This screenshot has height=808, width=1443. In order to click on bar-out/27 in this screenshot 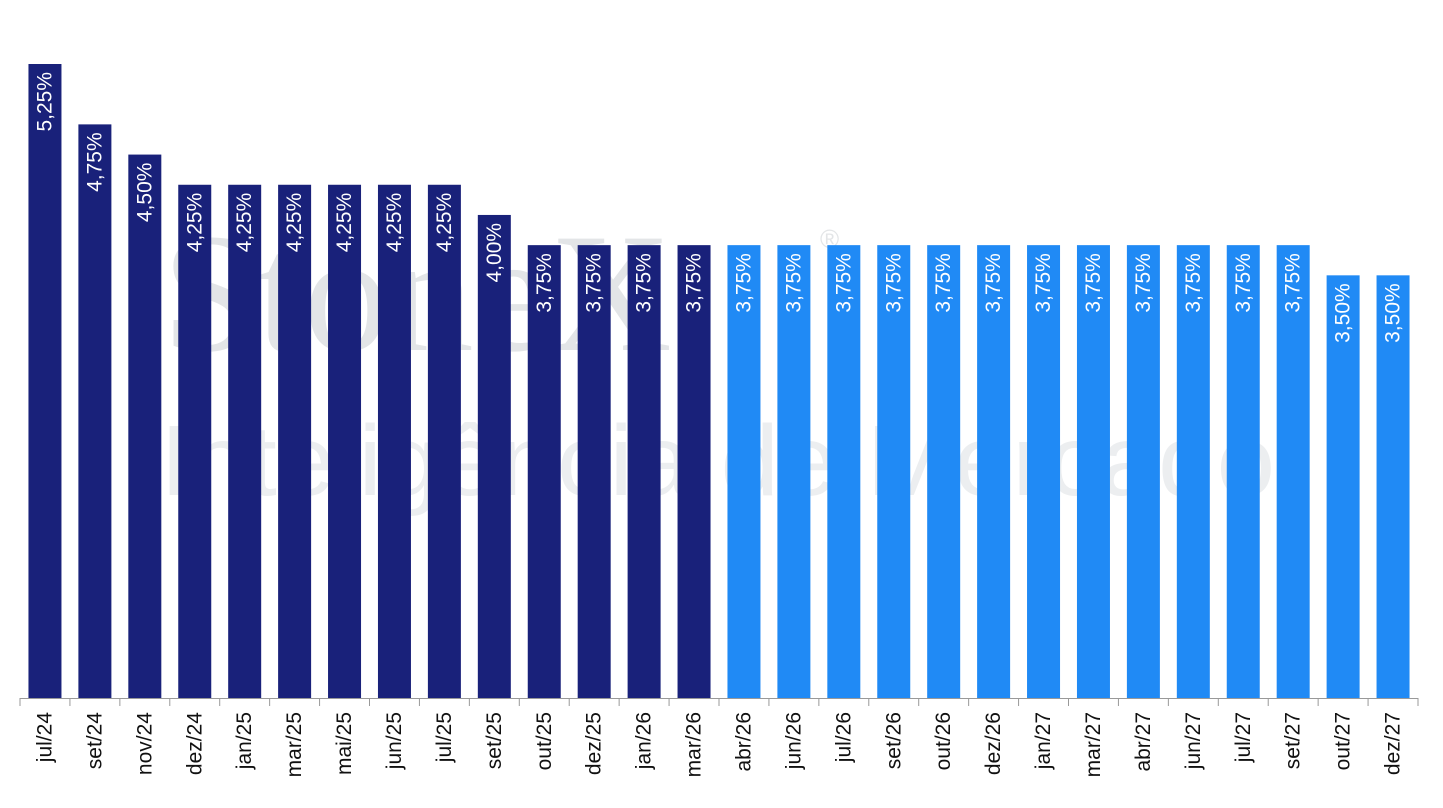, I will do `click(1343, 486)`.